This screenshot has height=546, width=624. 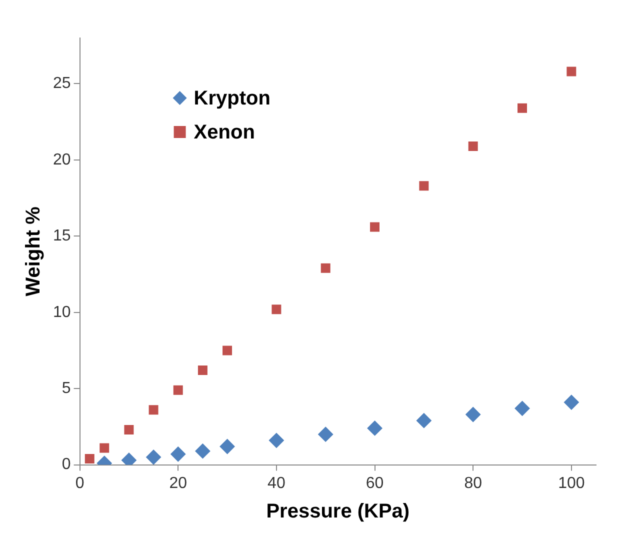 What do you see at coordinates (66, 465) in the screenshot?
I see `y-tick-label: 0` at bounding box center [66, 465].